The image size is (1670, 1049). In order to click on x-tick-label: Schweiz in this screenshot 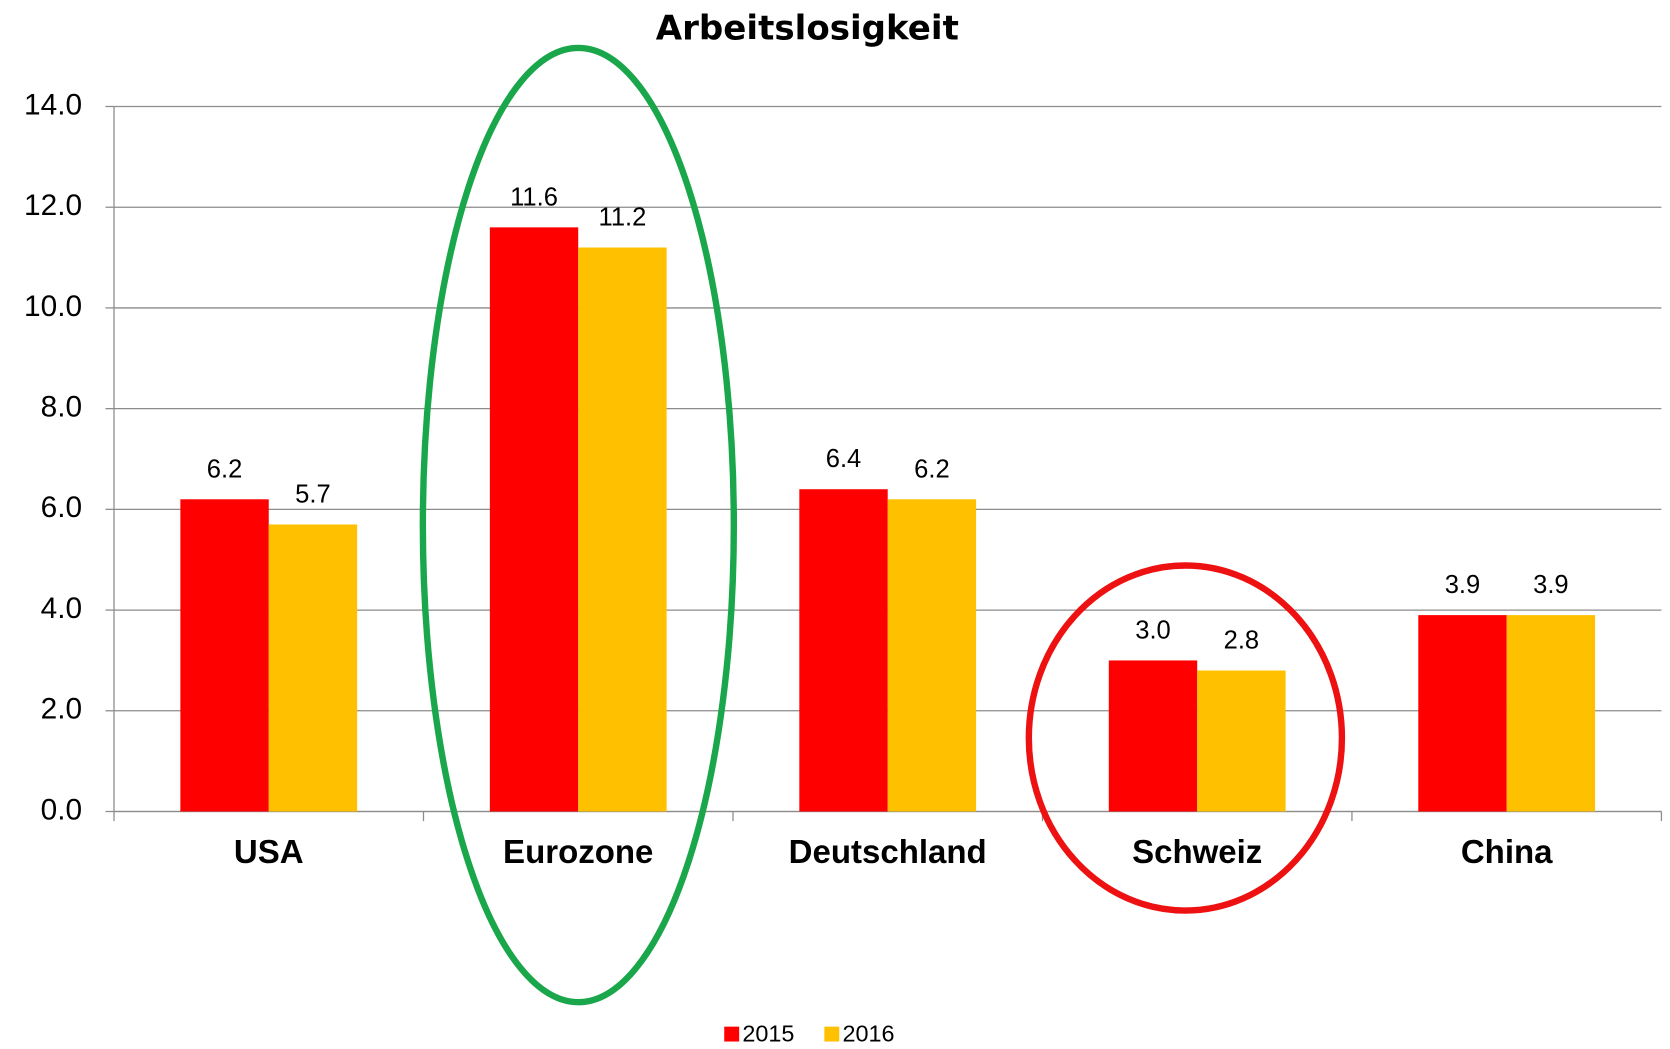, I will do `click(1197, 851)`.